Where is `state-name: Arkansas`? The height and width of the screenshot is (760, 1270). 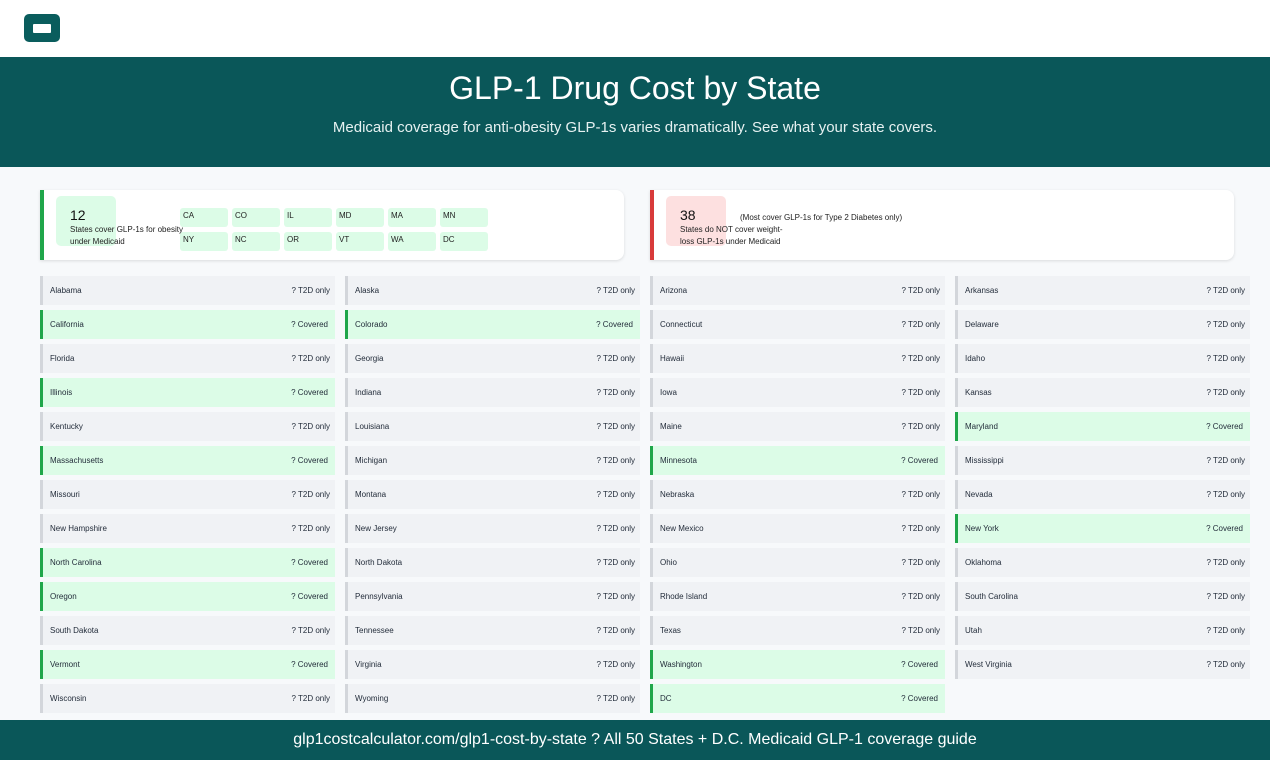
state-name: Arkansas is located at coordinates (982, 290).